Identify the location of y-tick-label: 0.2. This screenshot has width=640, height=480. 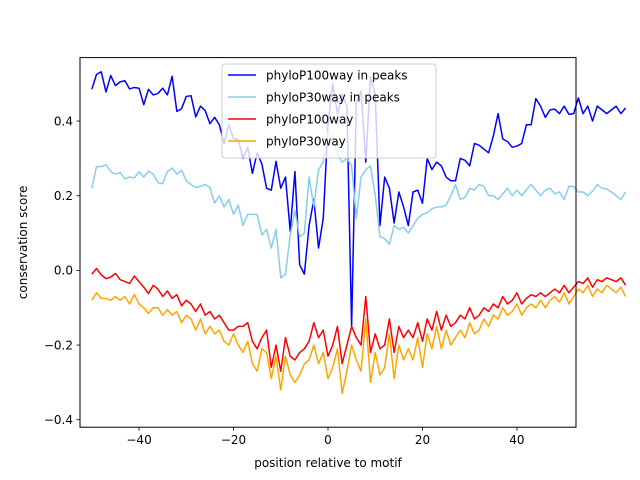
(63, 196).